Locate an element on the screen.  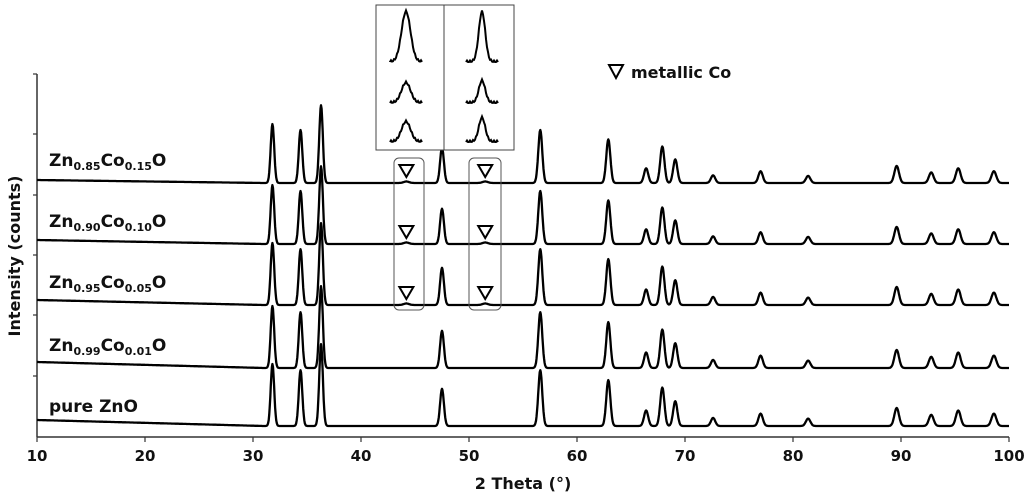
x-tick-label: 30 is located at coordinates (253, 456).